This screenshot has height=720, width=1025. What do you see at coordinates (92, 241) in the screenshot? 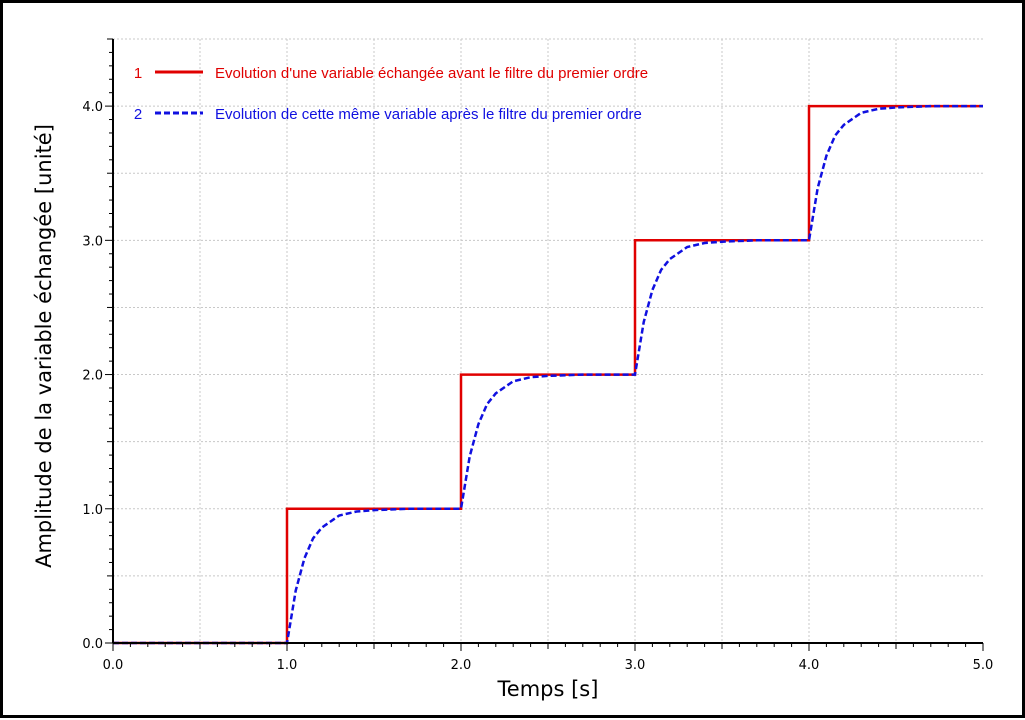
I see `y-tick-label: 3.0` at bounding box center [92, 241].